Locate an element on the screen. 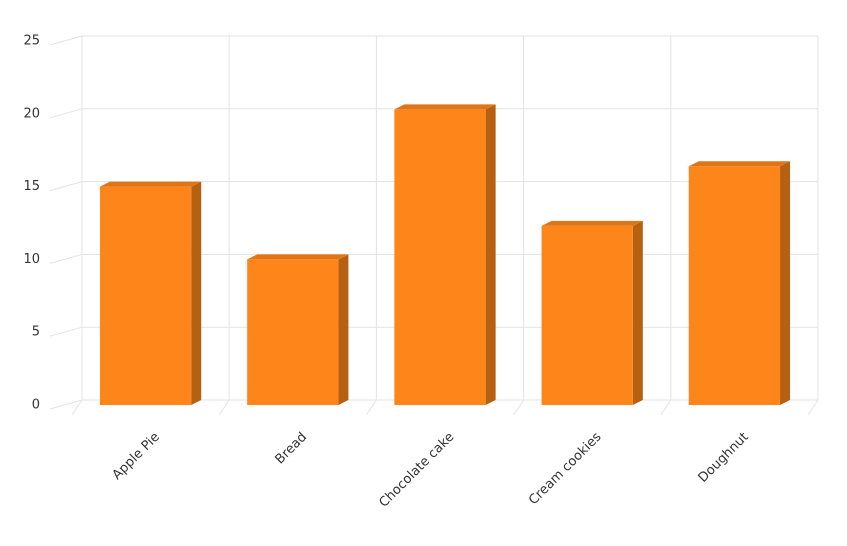  y-tick-label: 5 is located at coordinates (36, 332).